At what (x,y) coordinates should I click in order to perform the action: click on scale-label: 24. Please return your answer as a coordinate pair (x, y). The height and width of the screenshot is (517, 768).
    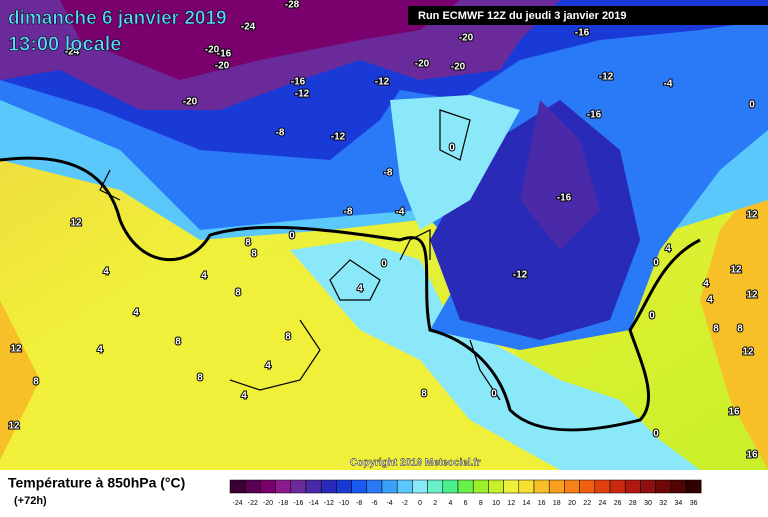
    Looking at the image, I should click on (603, 503).